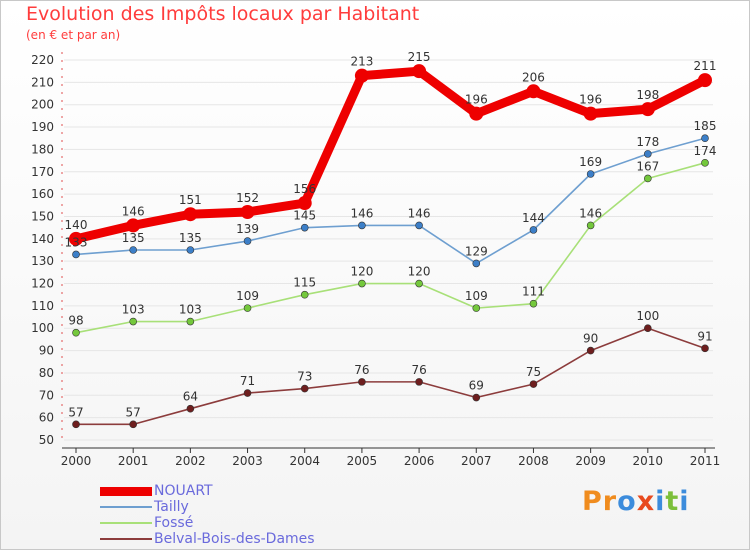 This screenshot has width=750, height=550. Describe the element at coordinates (42, 194) in the screenshot. I see `y-tick-label: 160` at that location.